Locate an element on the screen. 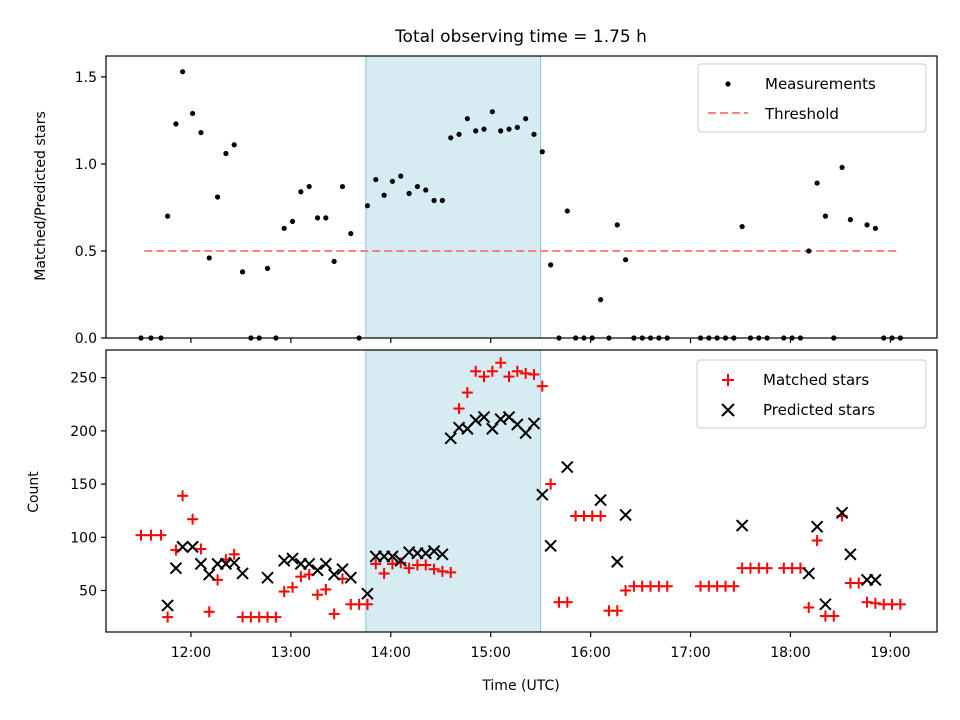  legend-measurements-label: Measurements is located at coordinates (820, 84).